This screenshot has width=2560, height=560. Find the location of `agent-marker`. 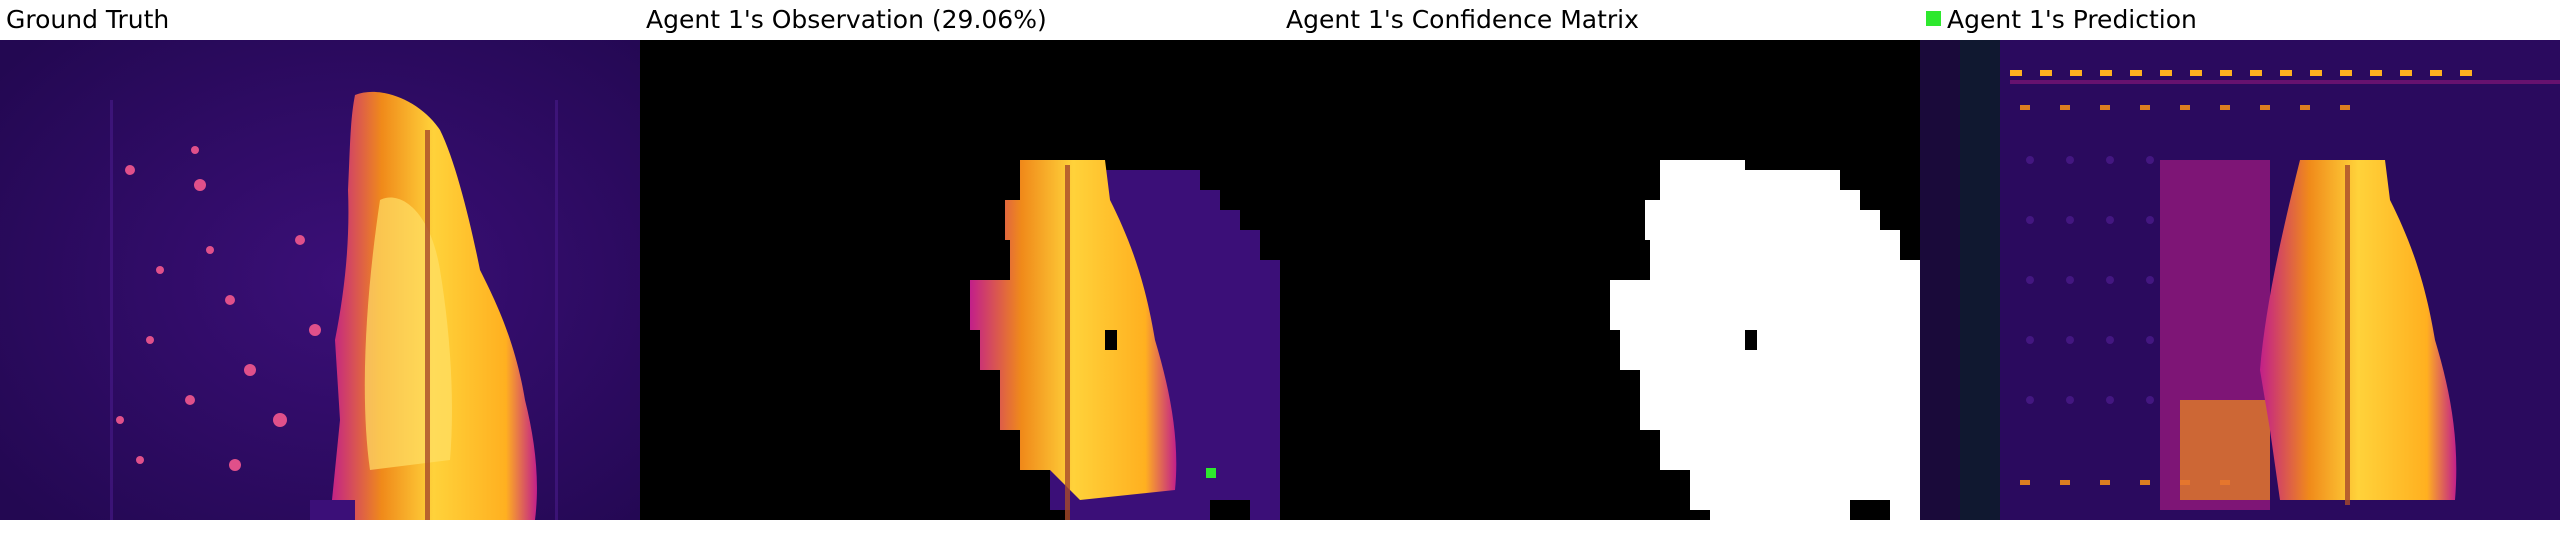

agent-marker is located at coordinates (1211, 473).